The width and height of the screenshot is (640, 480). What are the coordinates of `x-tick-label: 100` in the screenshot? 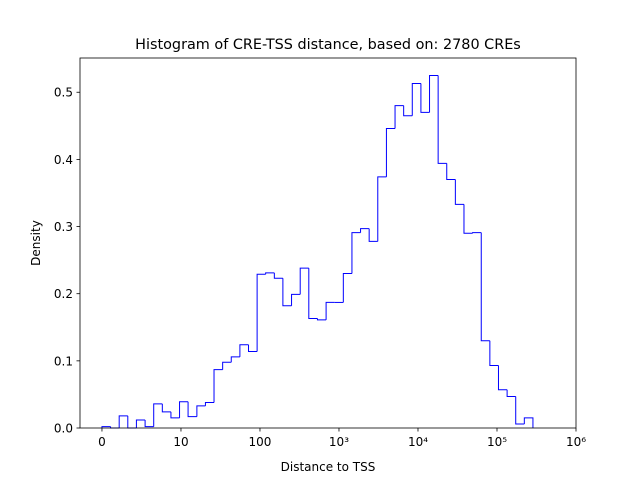 It's located at (260, 442).